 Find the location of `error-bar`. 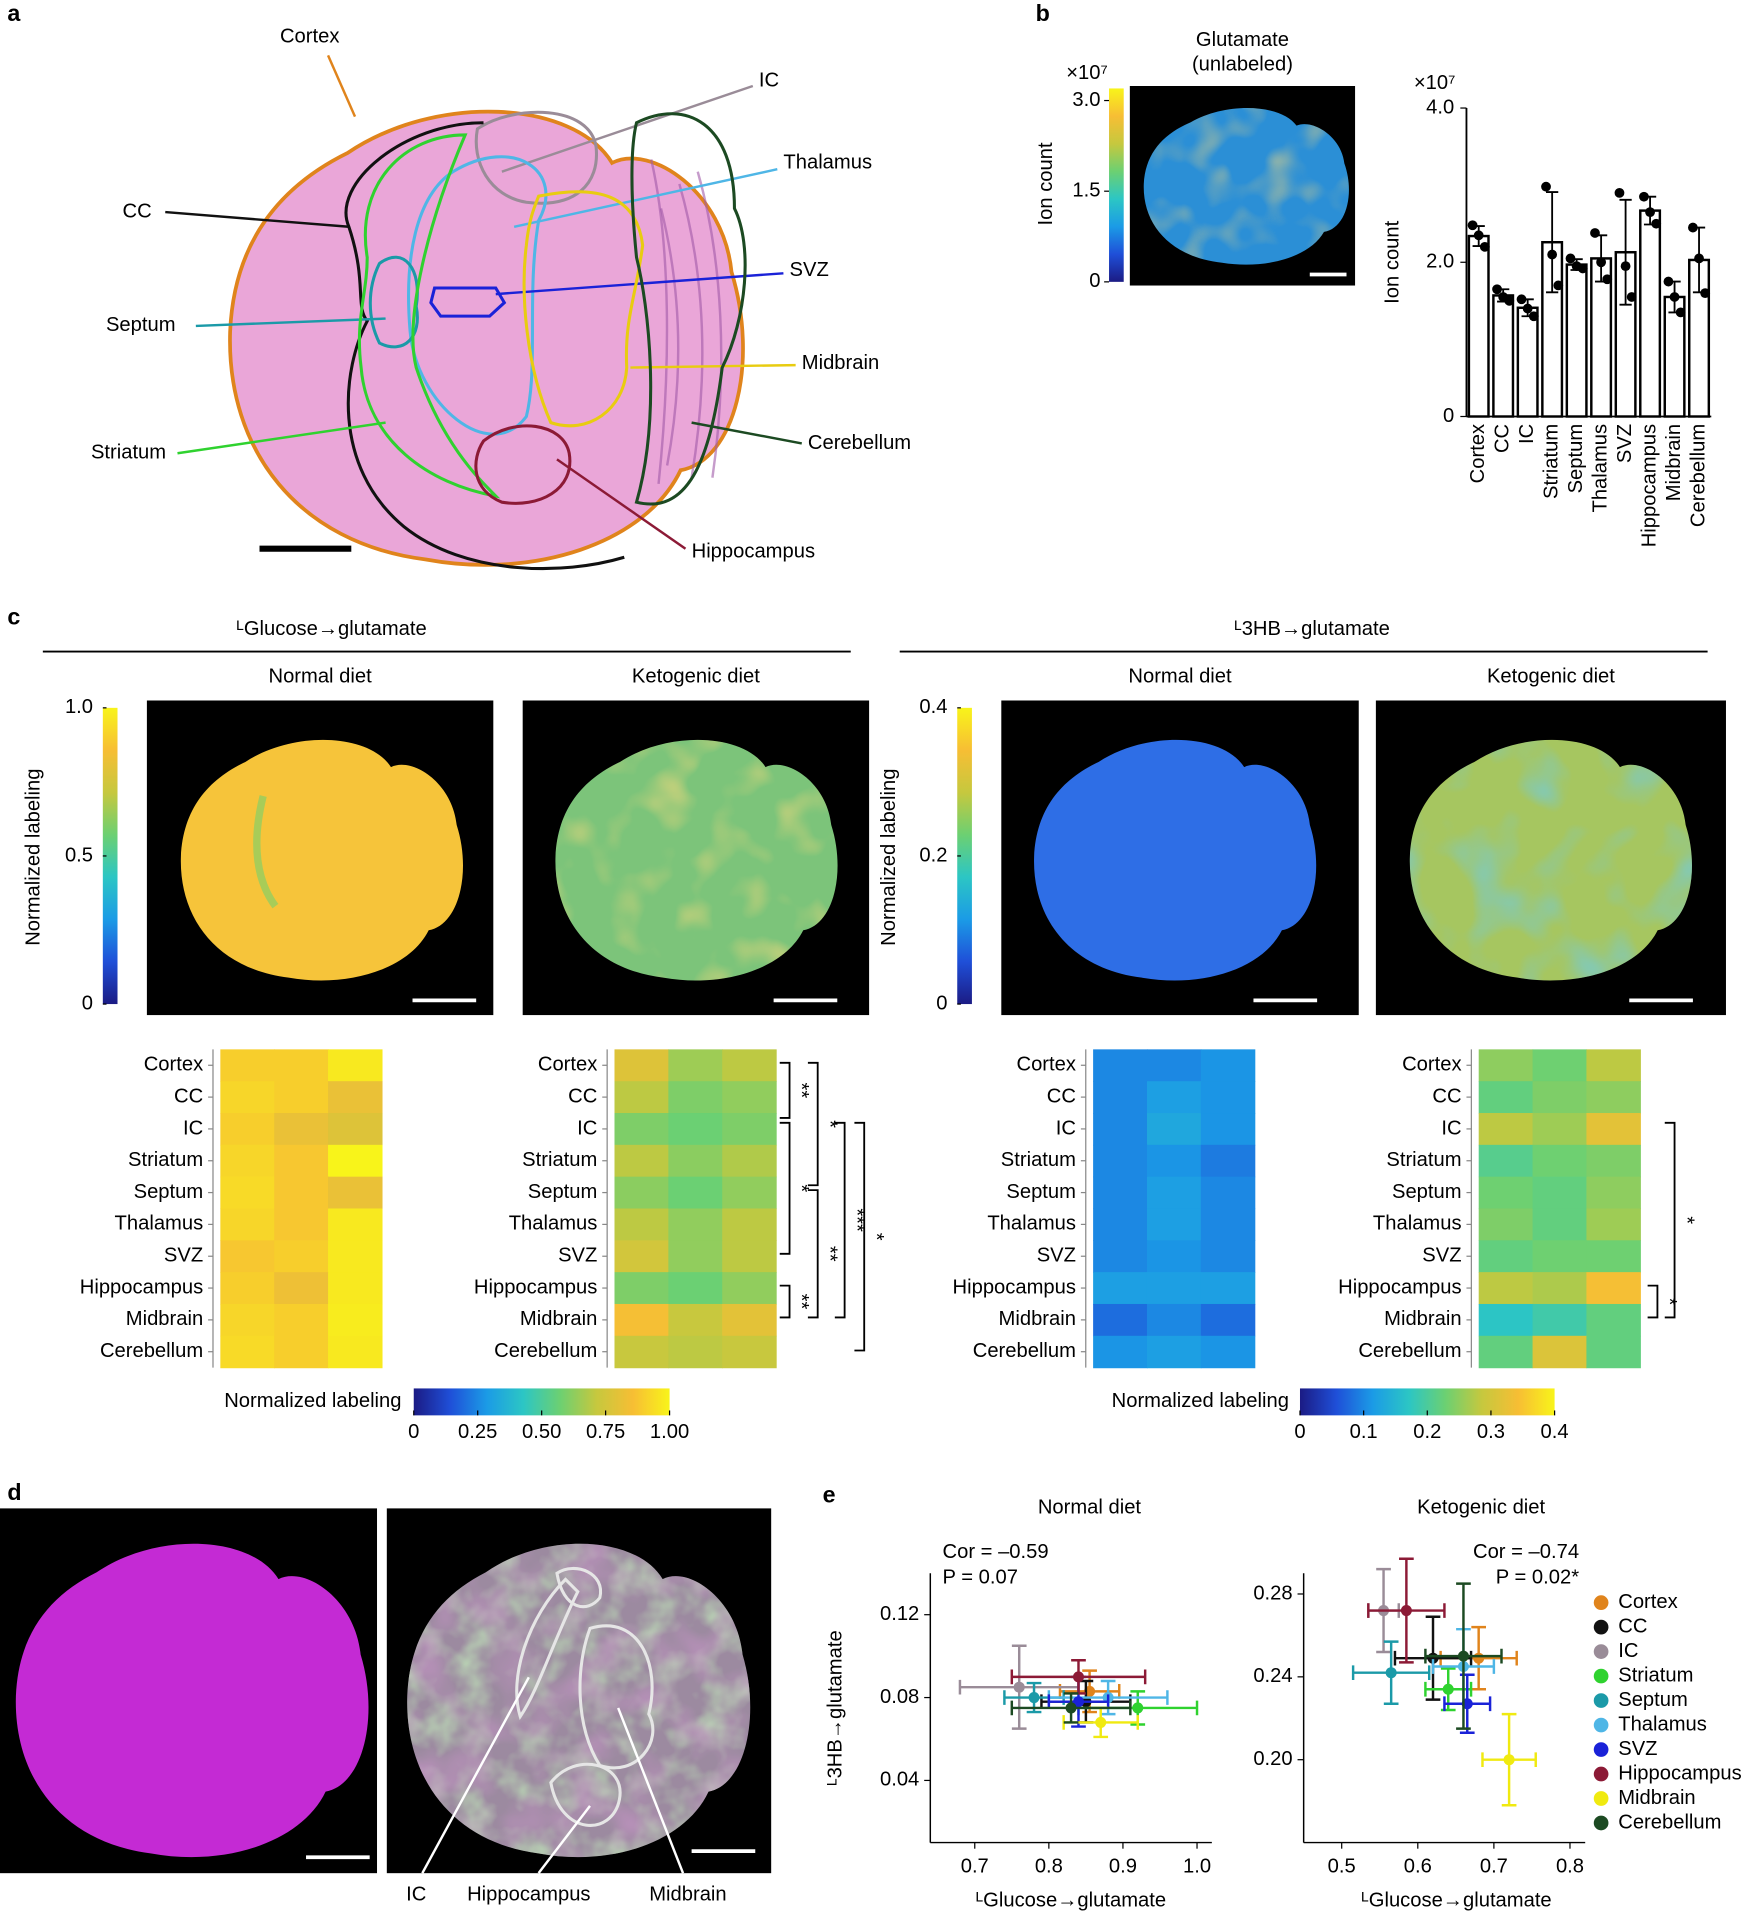

error-bar is located at coordinates (1625, 252).